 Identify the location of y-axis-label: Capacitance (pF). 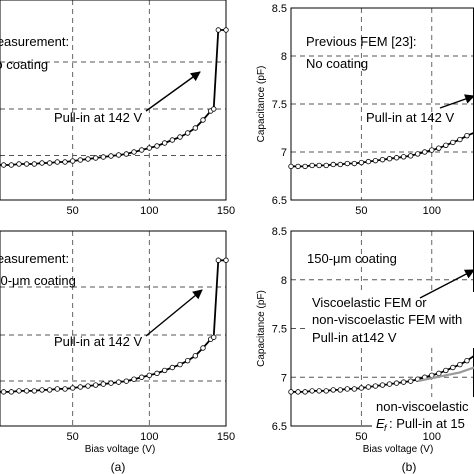
(261, 104).